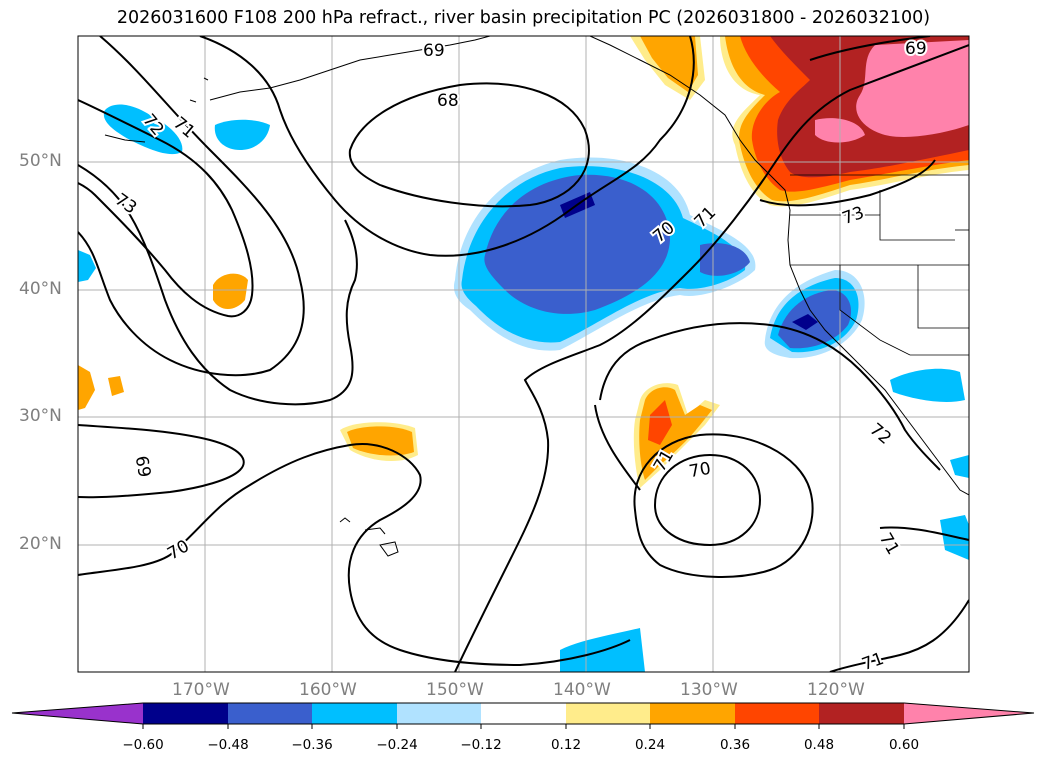 The width and height of the screenshot is (1047, 765). I want to click on contour-label: 68, so click(448, 101).